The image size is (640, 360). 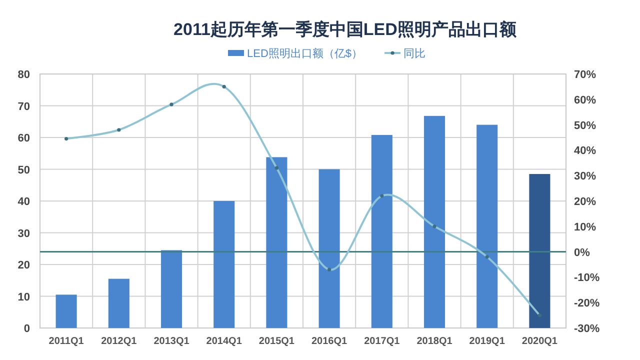 I want to click on x-tick-label: 2013Q1, so click(x=172, y=341).